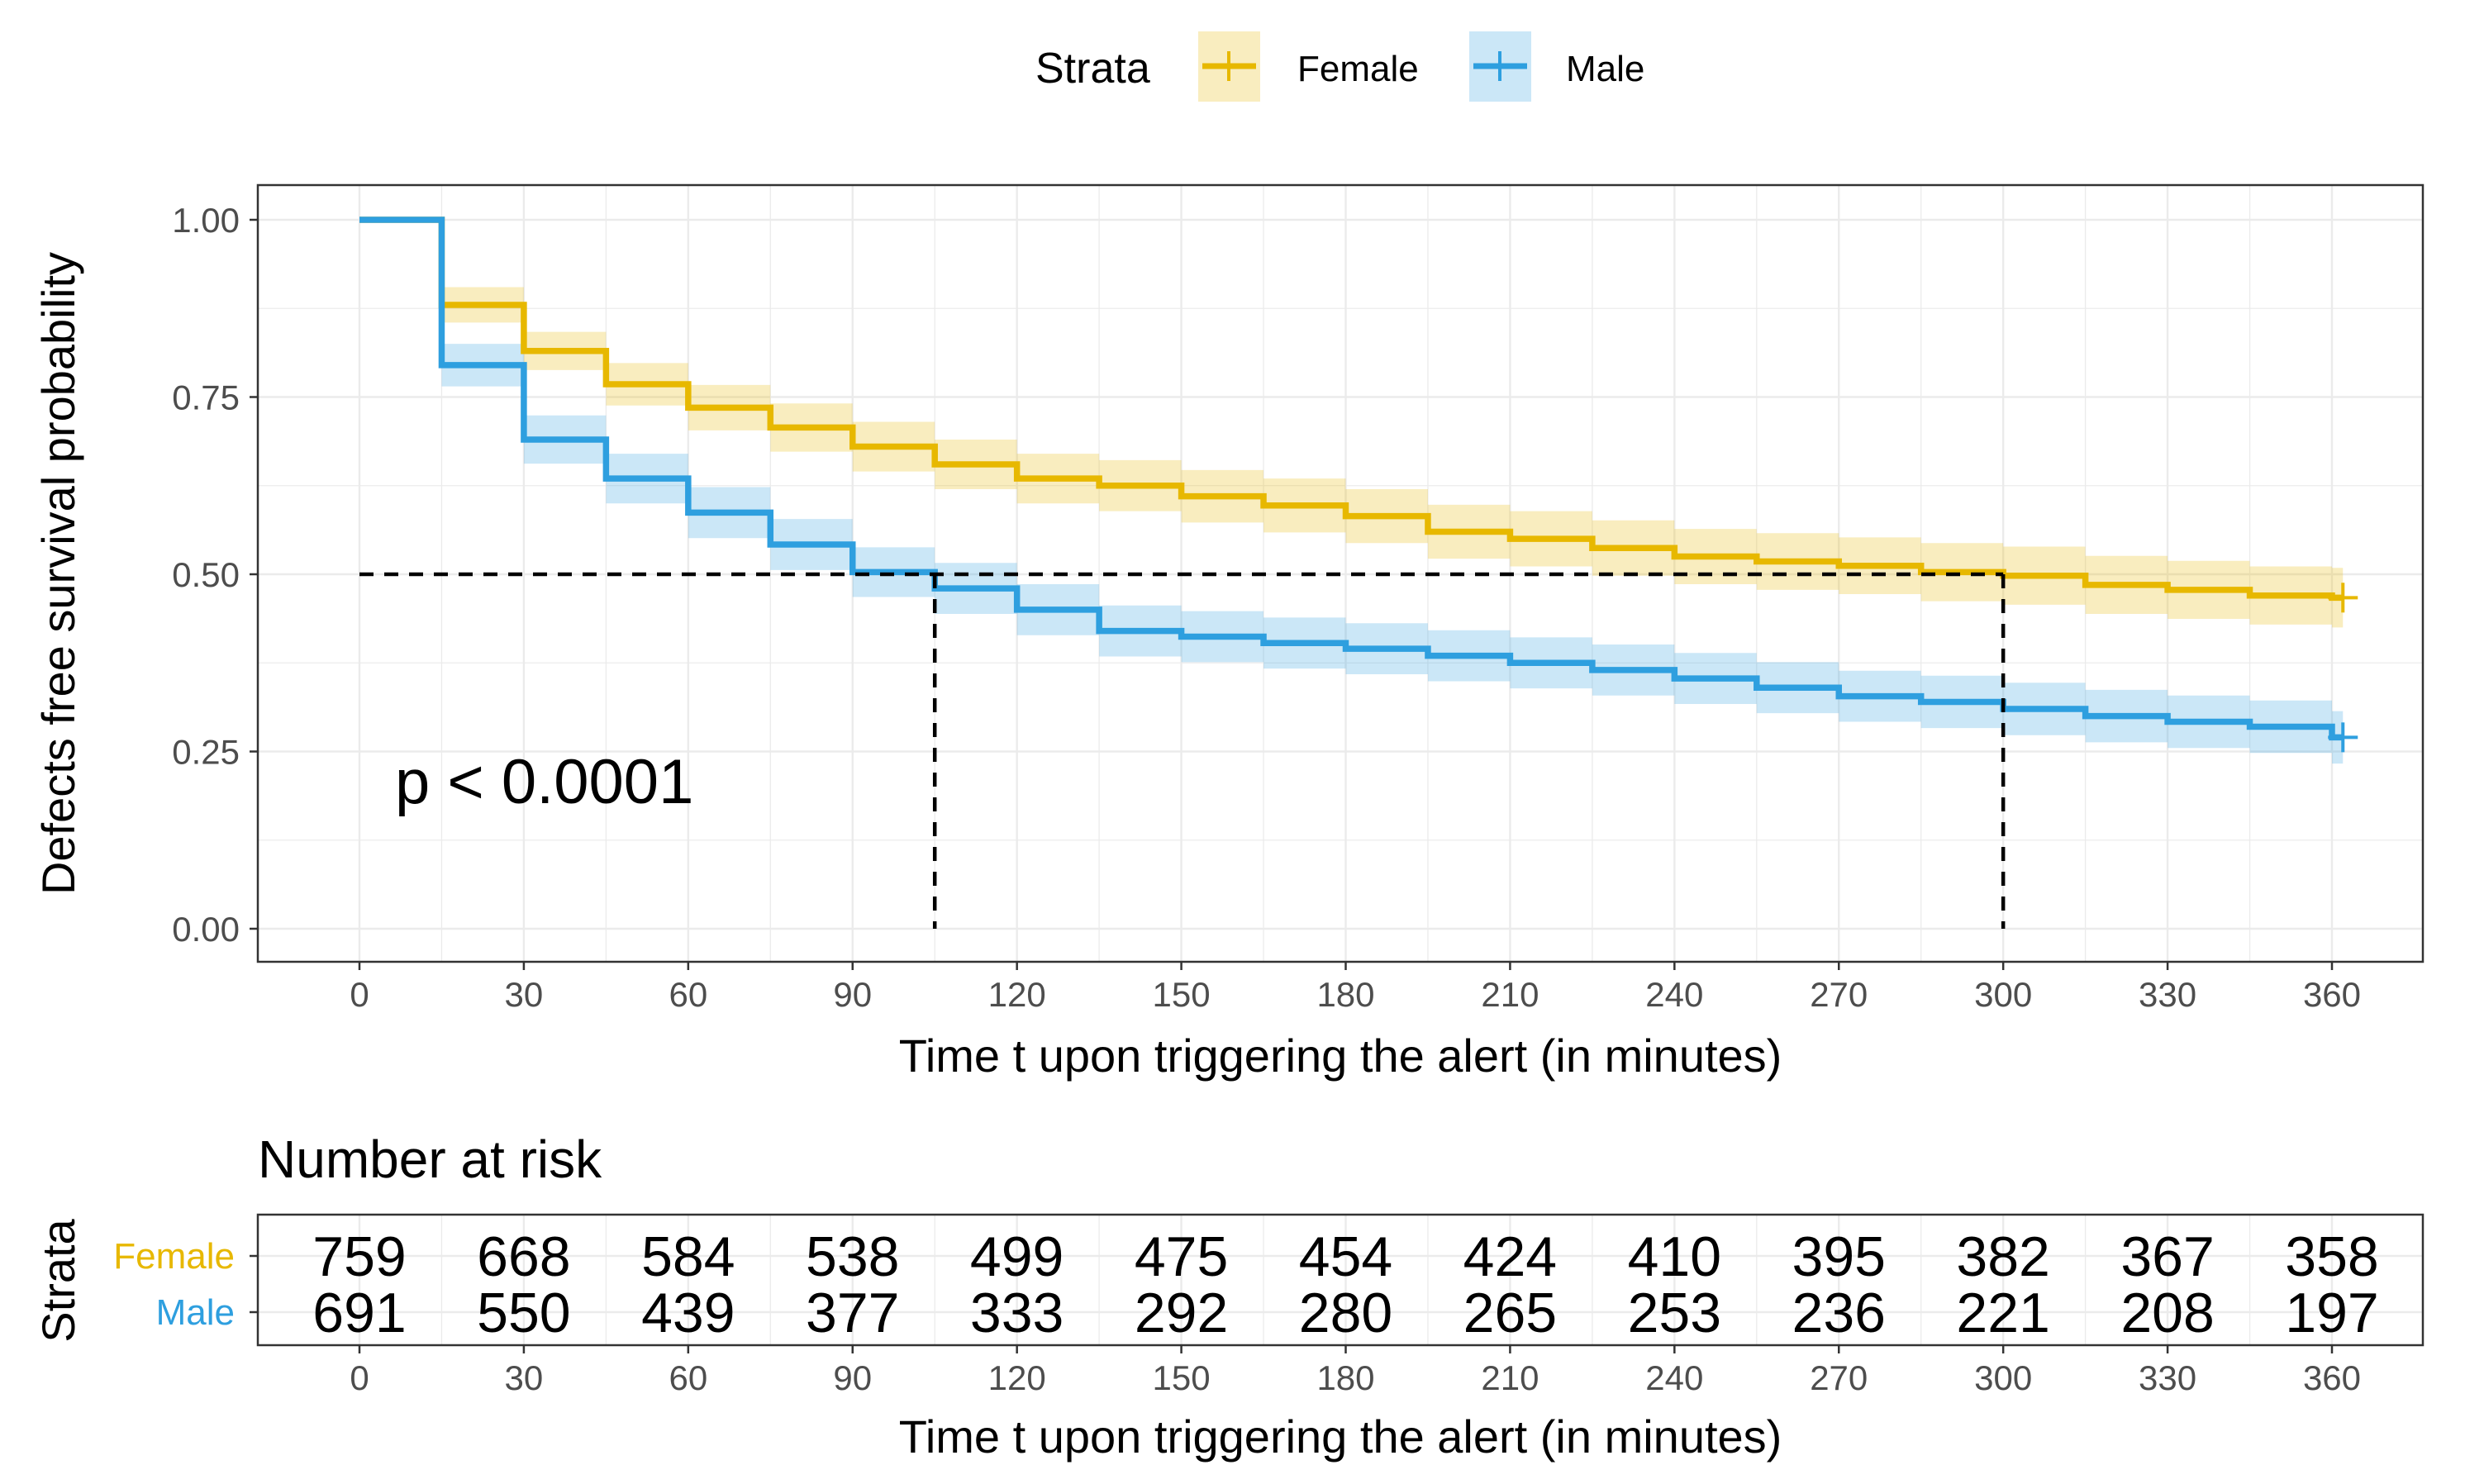 Image resolution: width=2465 pixels, height=1484 pixels. Describe the element at coordinates (2332, 1377) in the screenshot. I see `risk-x-tick-label: 360` at that location.